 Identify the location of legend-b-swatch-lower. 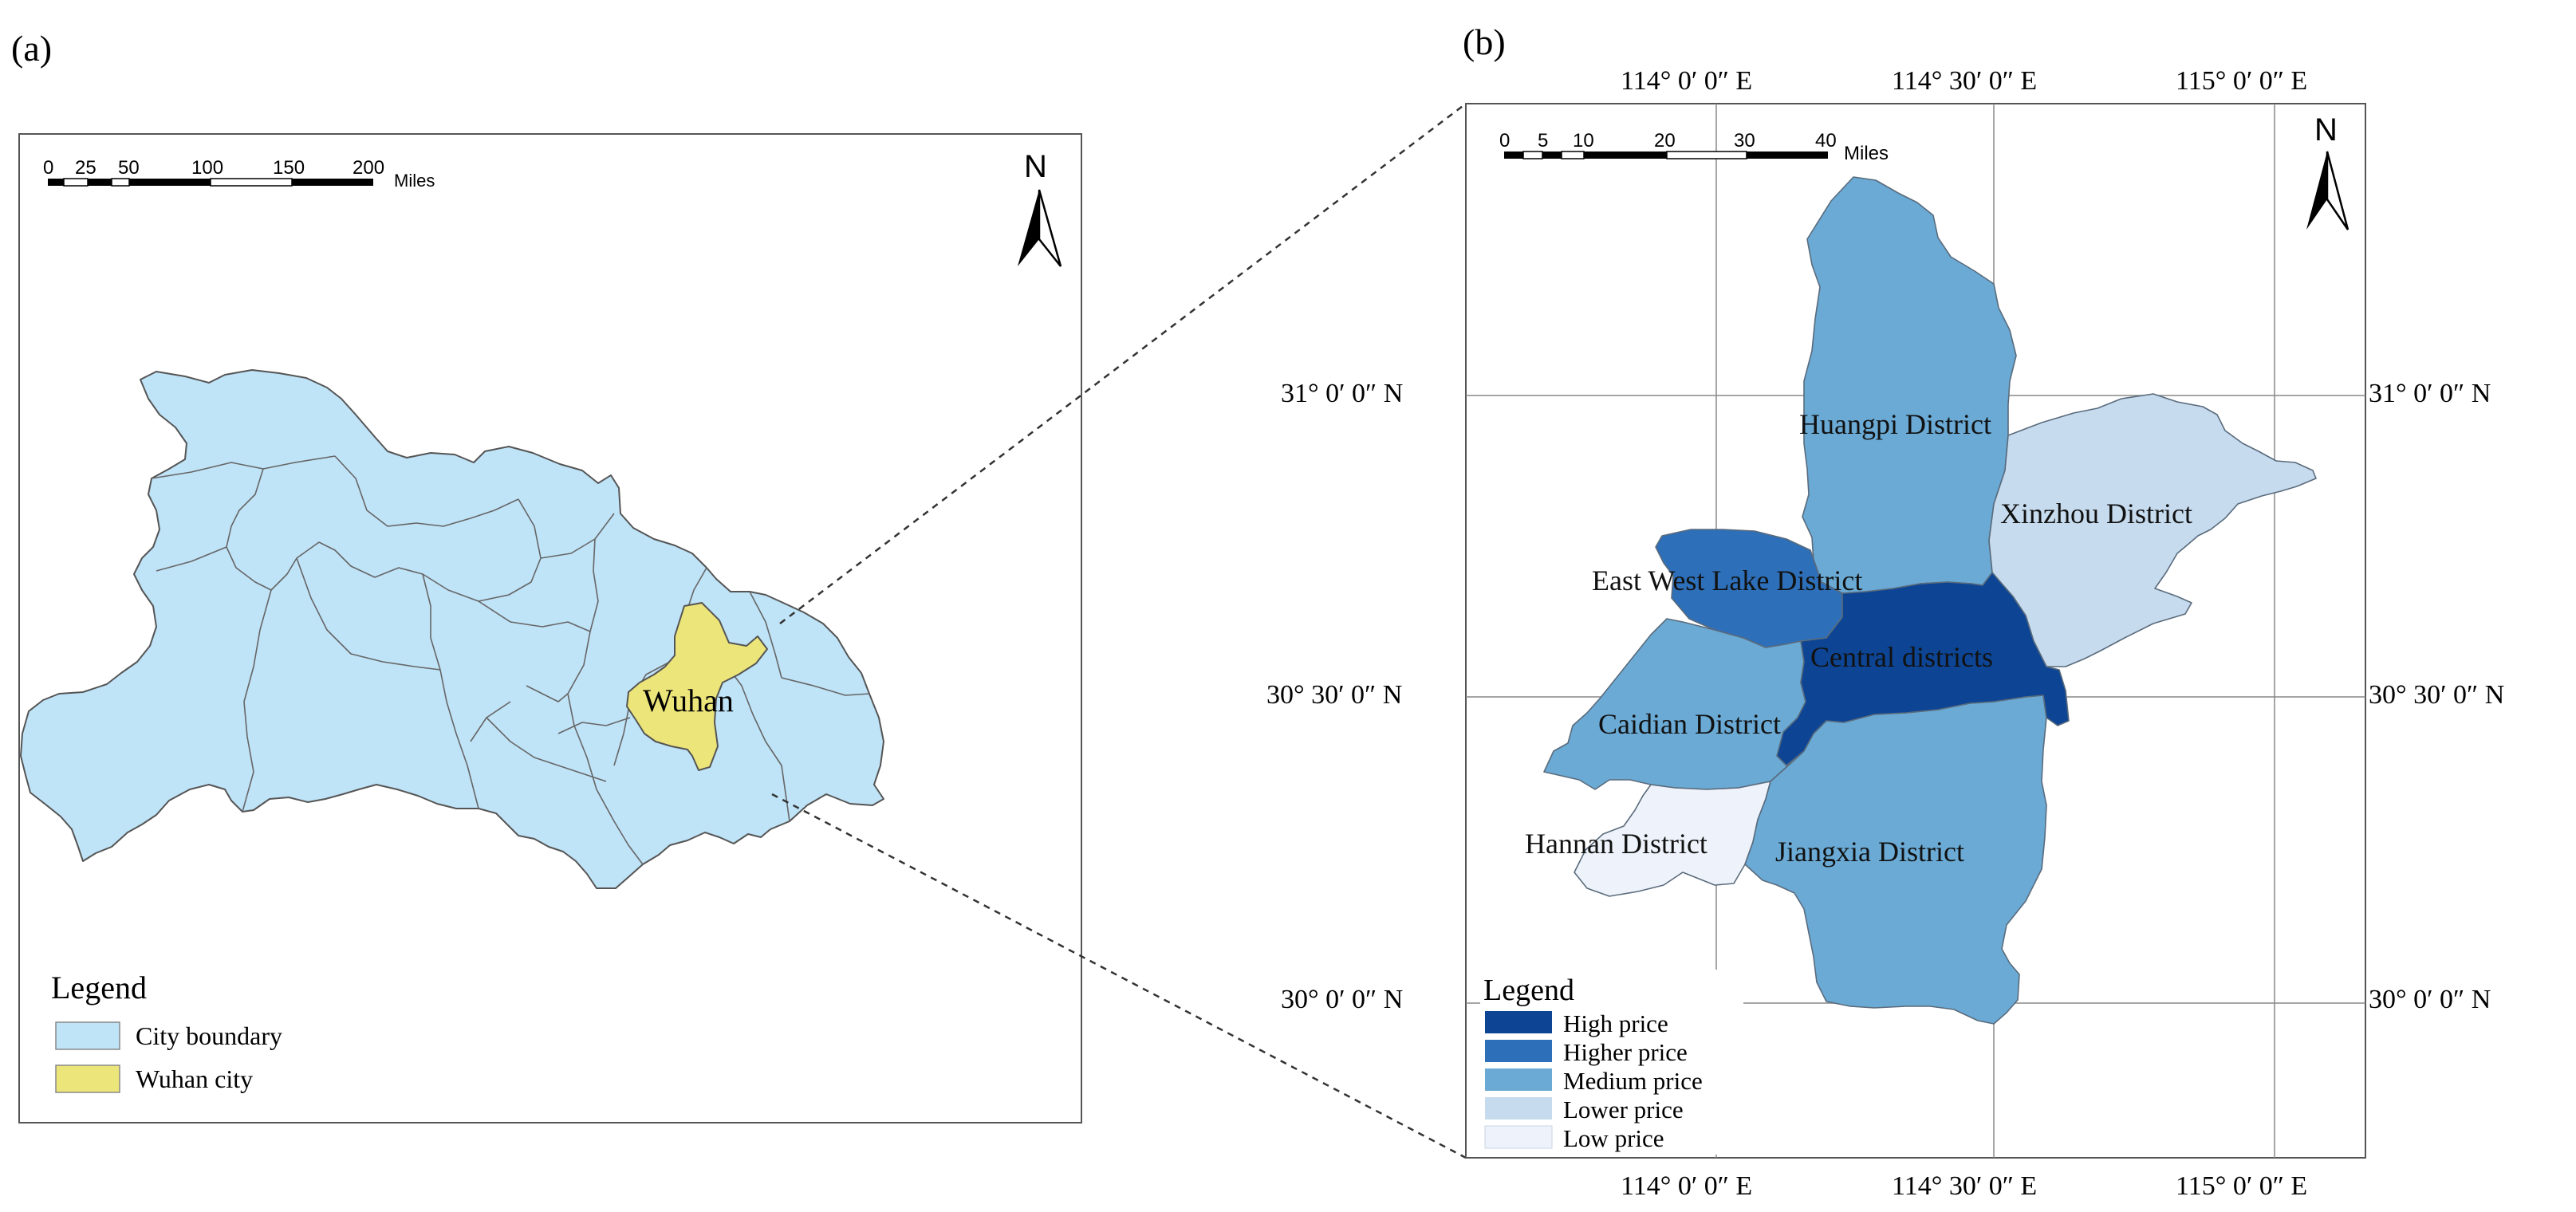
(1518, 1109).